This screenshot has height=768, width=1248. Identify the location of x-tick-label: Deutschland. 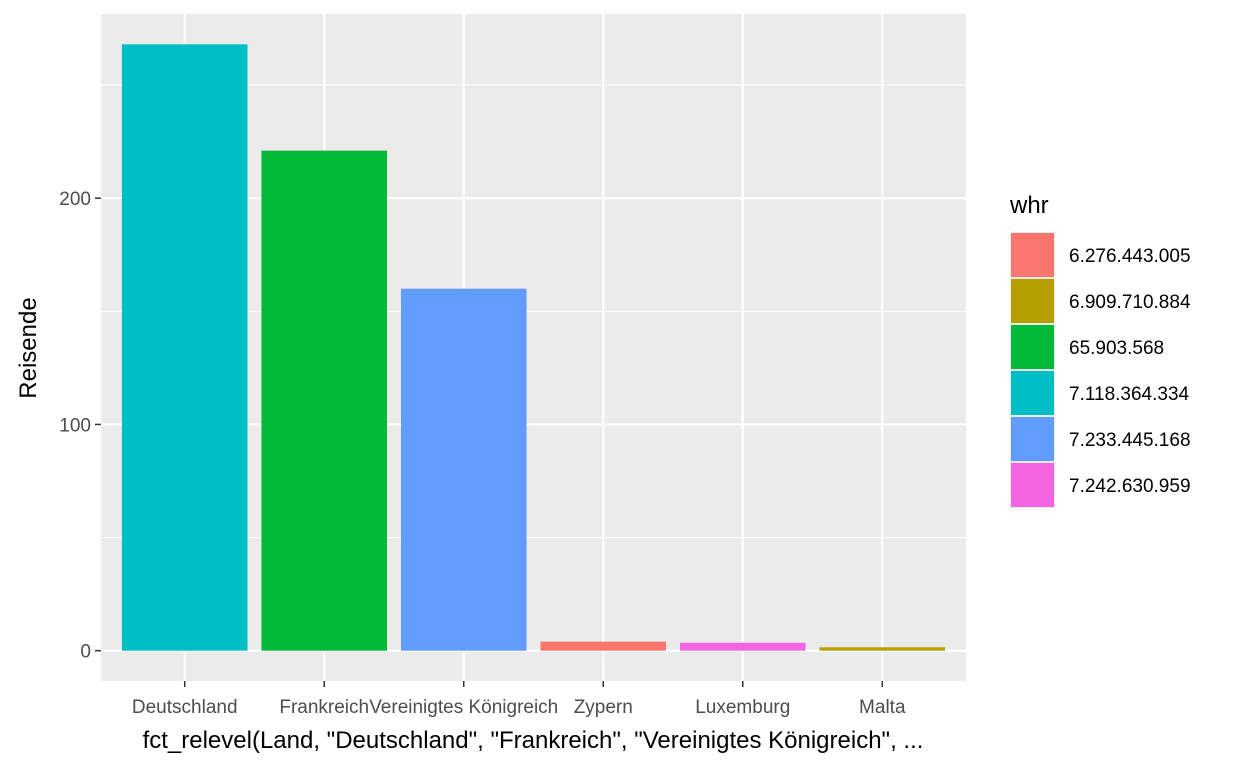
(185, 707).